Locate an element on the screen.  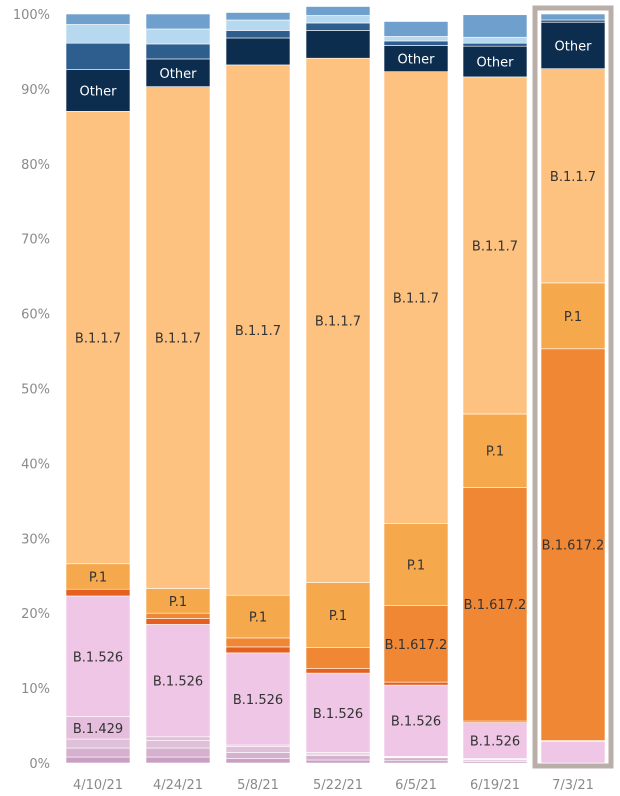
y-tick-label: 100% is located at coordinates (31, 15).